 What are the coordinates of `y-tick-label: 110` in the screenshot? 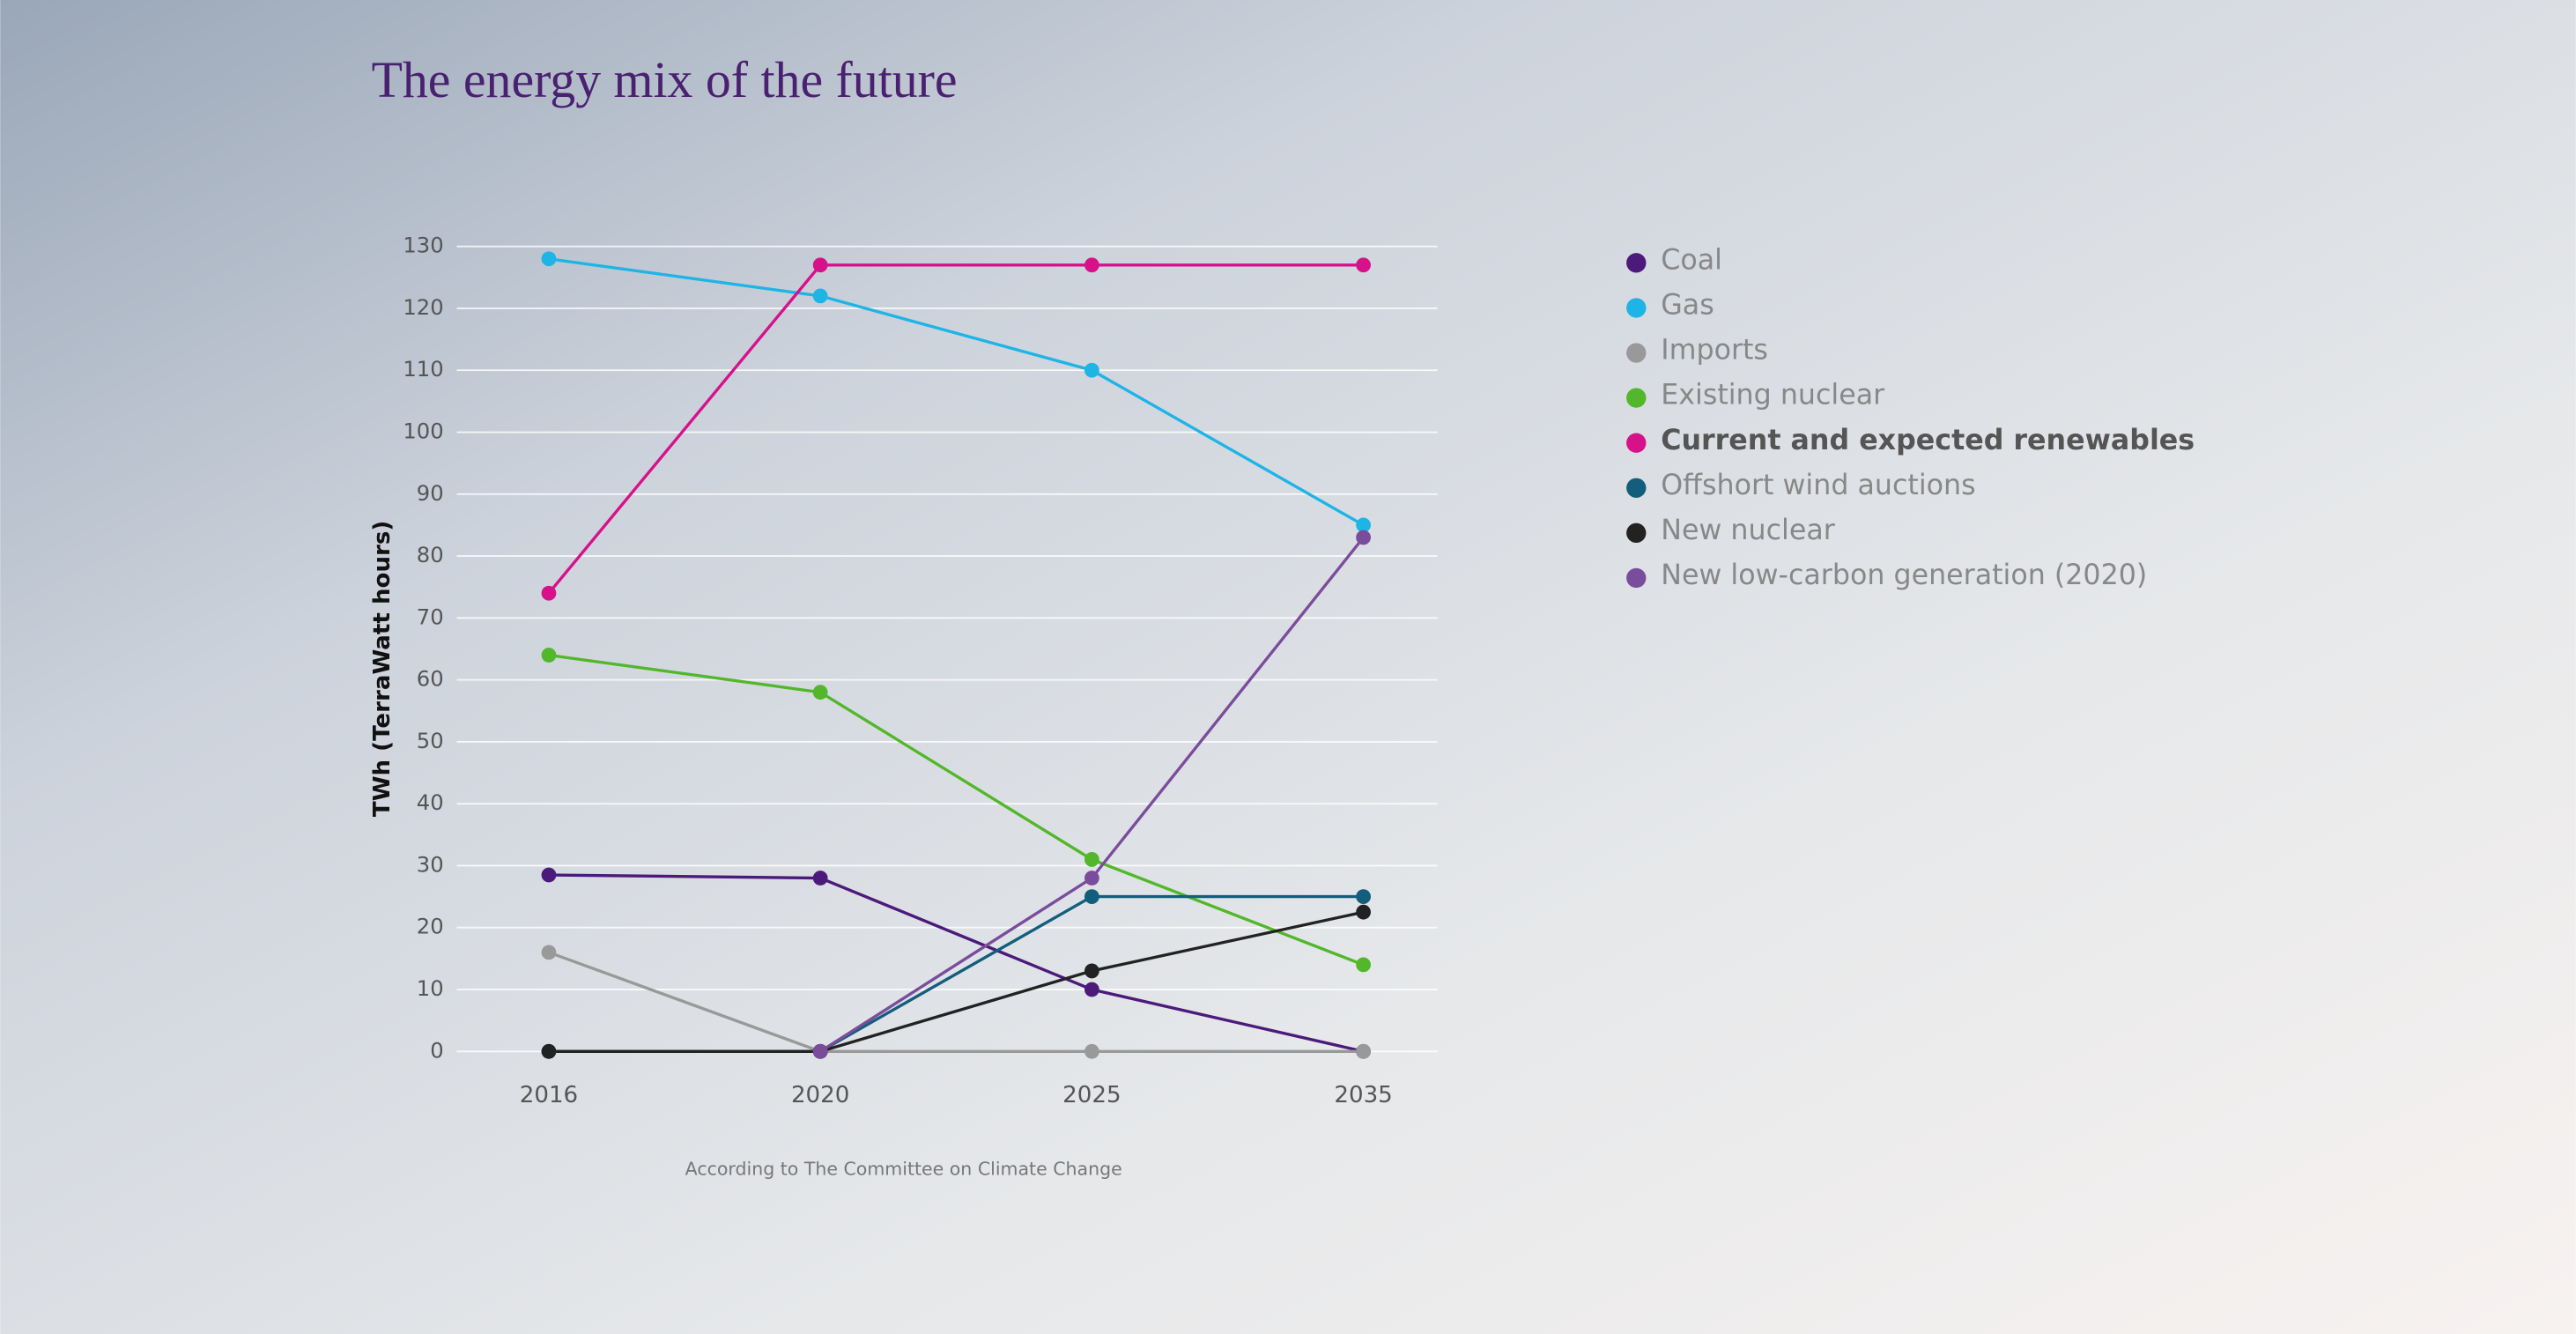 It's located at (423, 370).